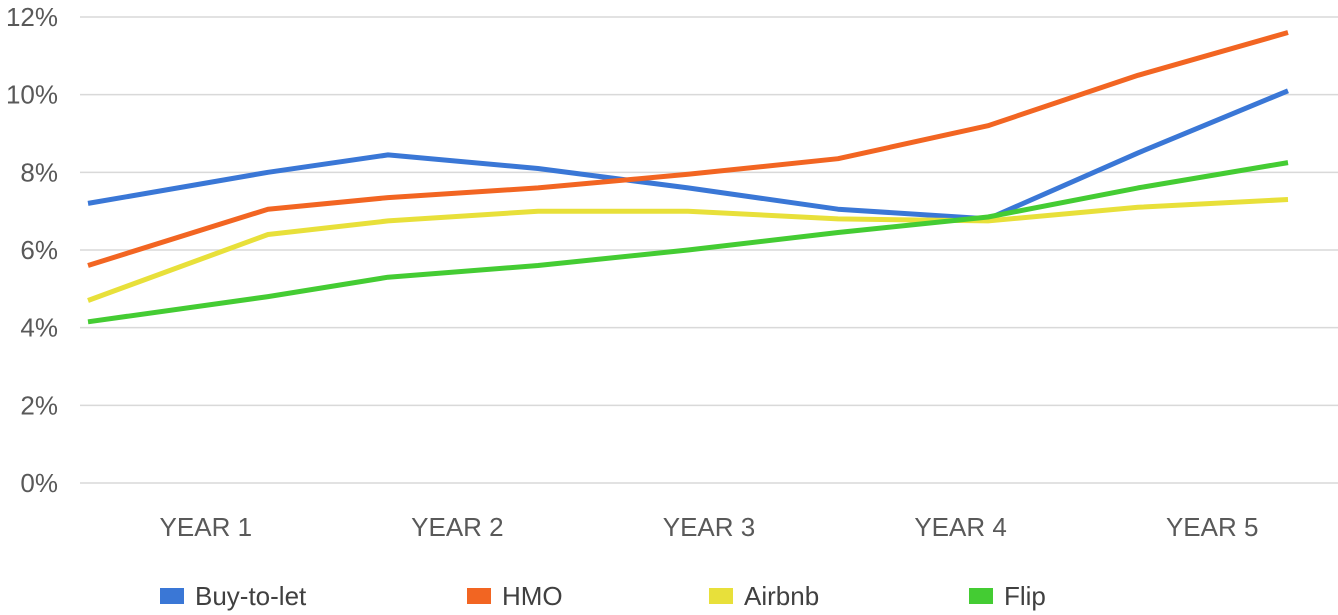 The width and height of the screenshot is (1338, 615). I want to click on legend-label: Airbnb, so click(781, 596).